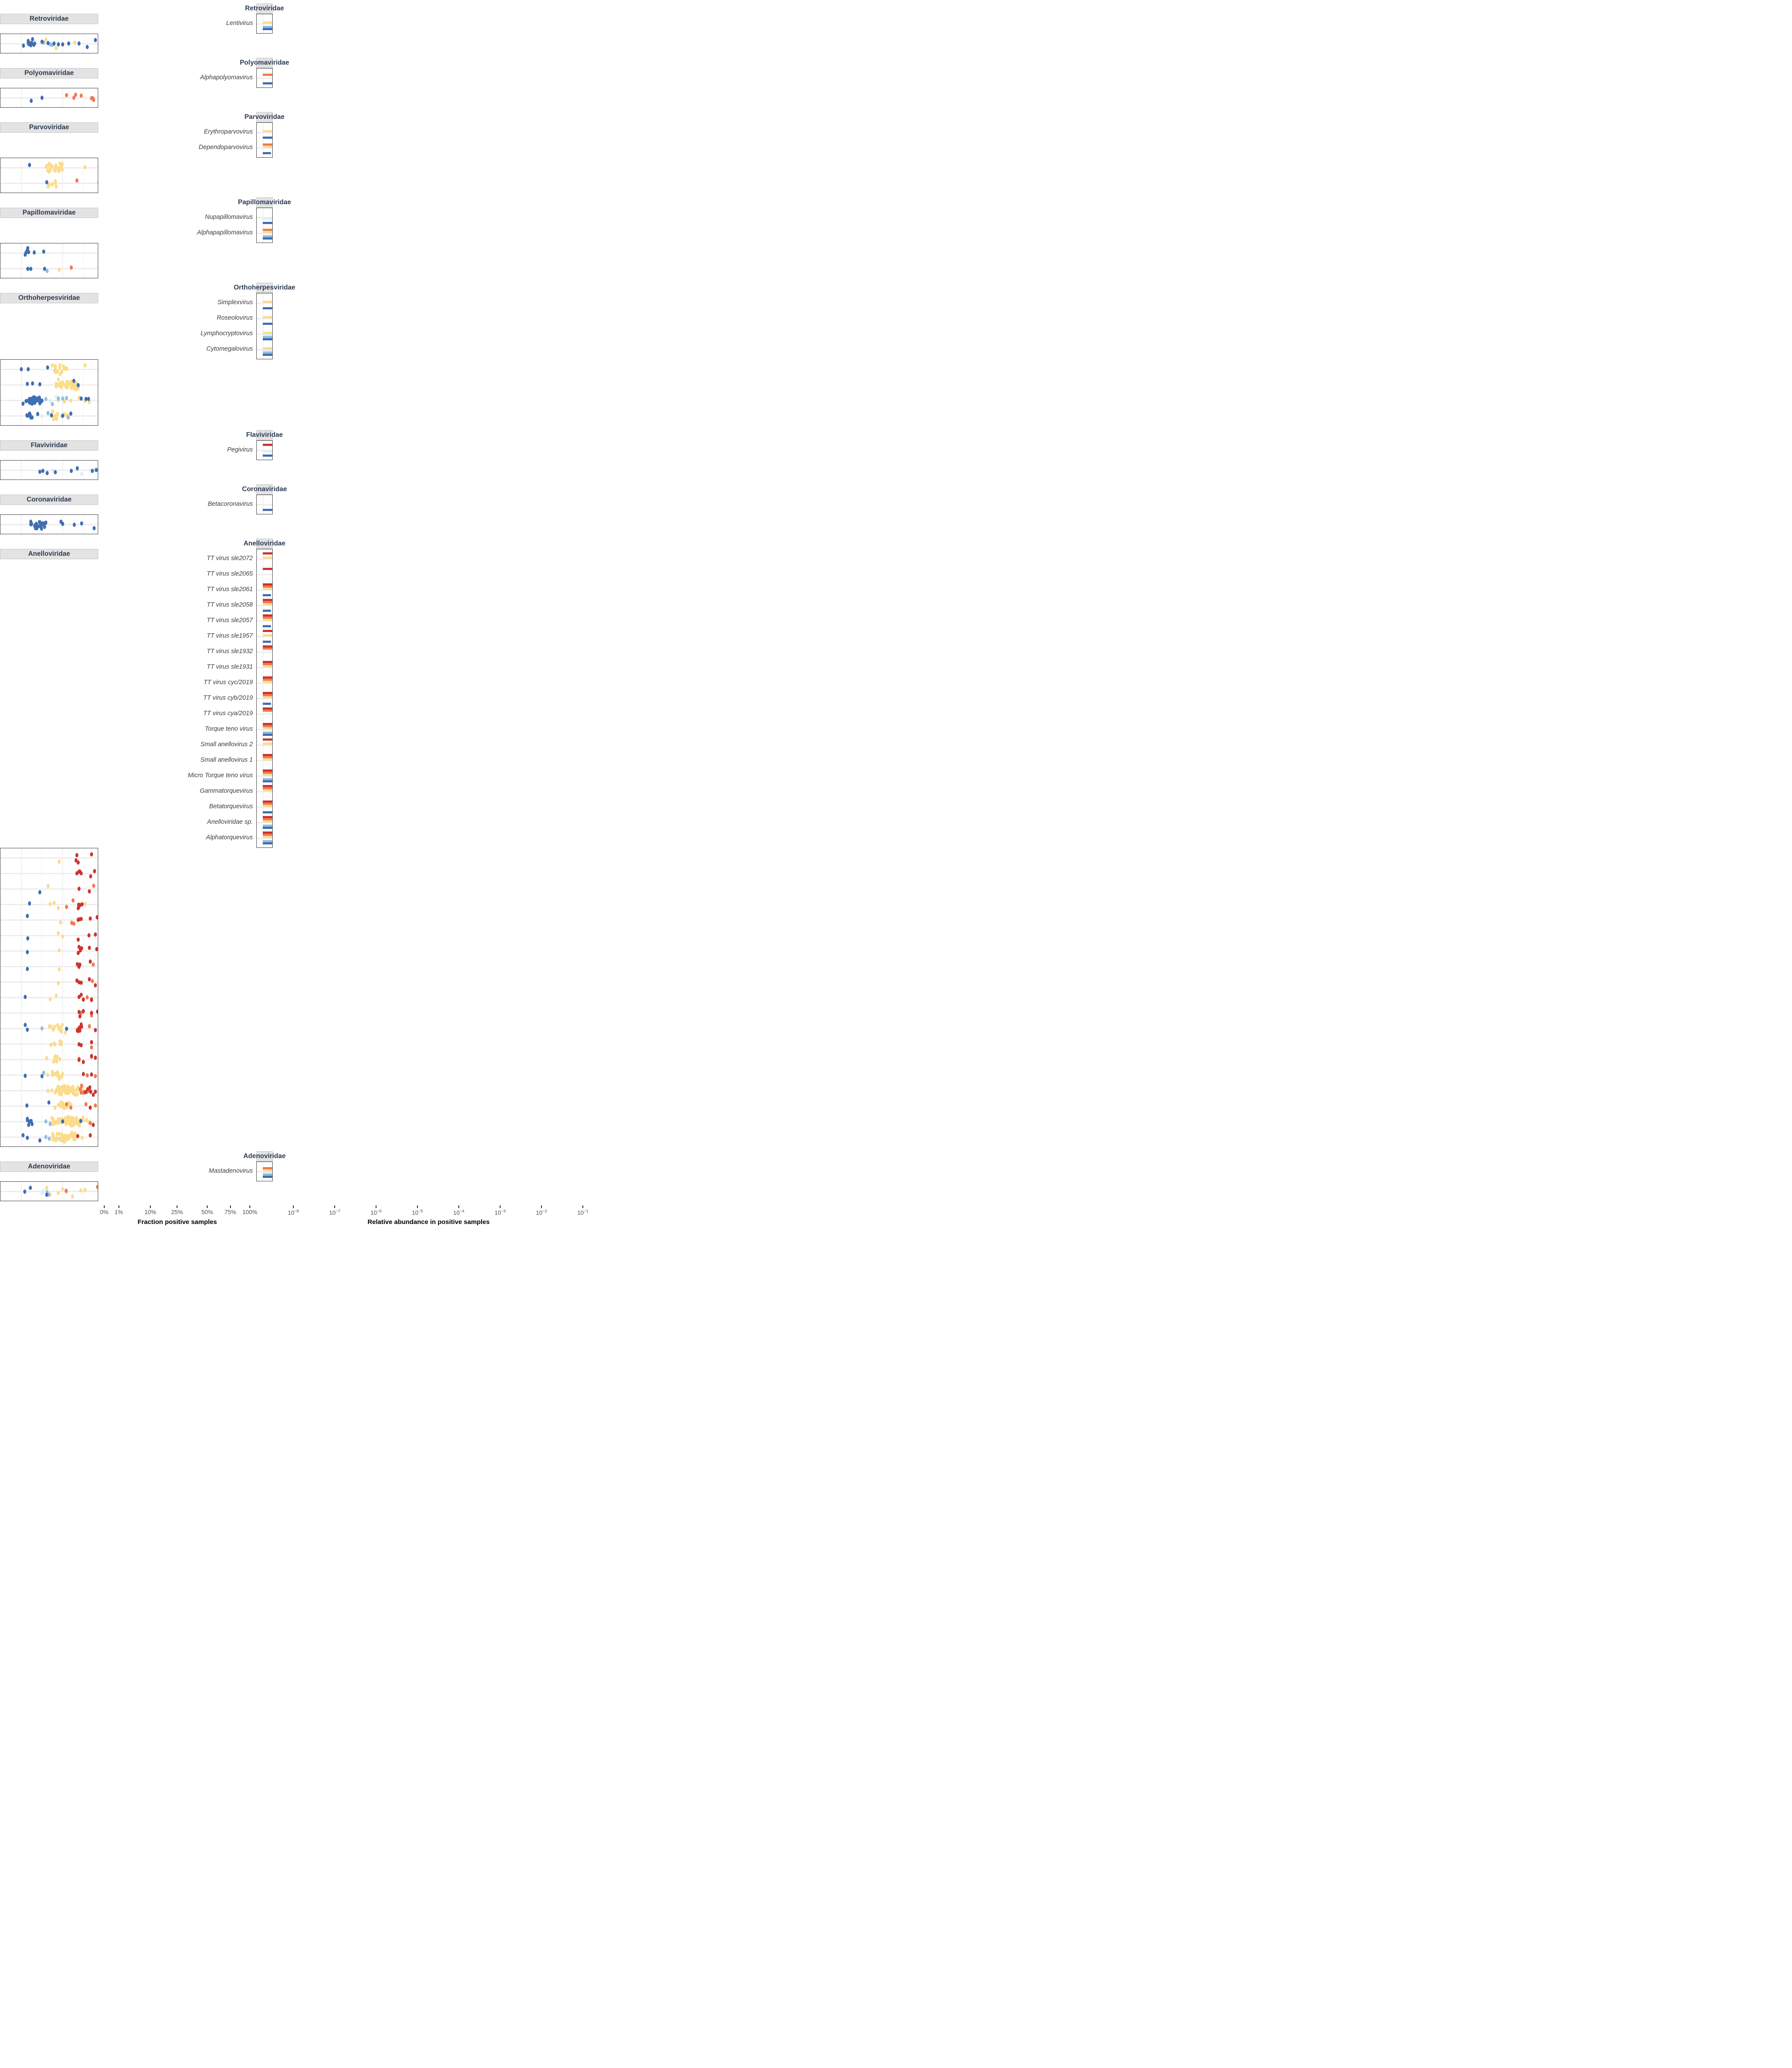 The width and height of the screenshot is (1792, 2068). Describe the element at coordinates (268, 352) in the screenshot. I see `bar-oc` at that location.